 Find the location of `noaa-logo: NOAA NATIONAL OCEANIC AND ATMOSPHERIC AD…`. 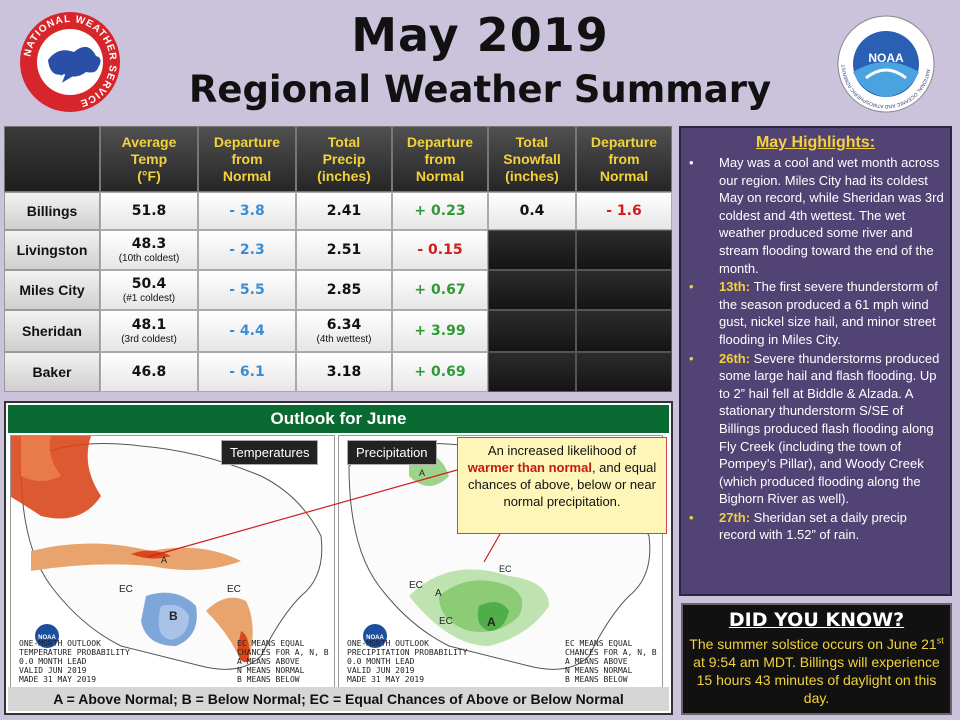

noaa-logo: NOAA NATIONAL OCEANIC AND ATMOSPHERIC AD… is located at coordinates (885, 63).